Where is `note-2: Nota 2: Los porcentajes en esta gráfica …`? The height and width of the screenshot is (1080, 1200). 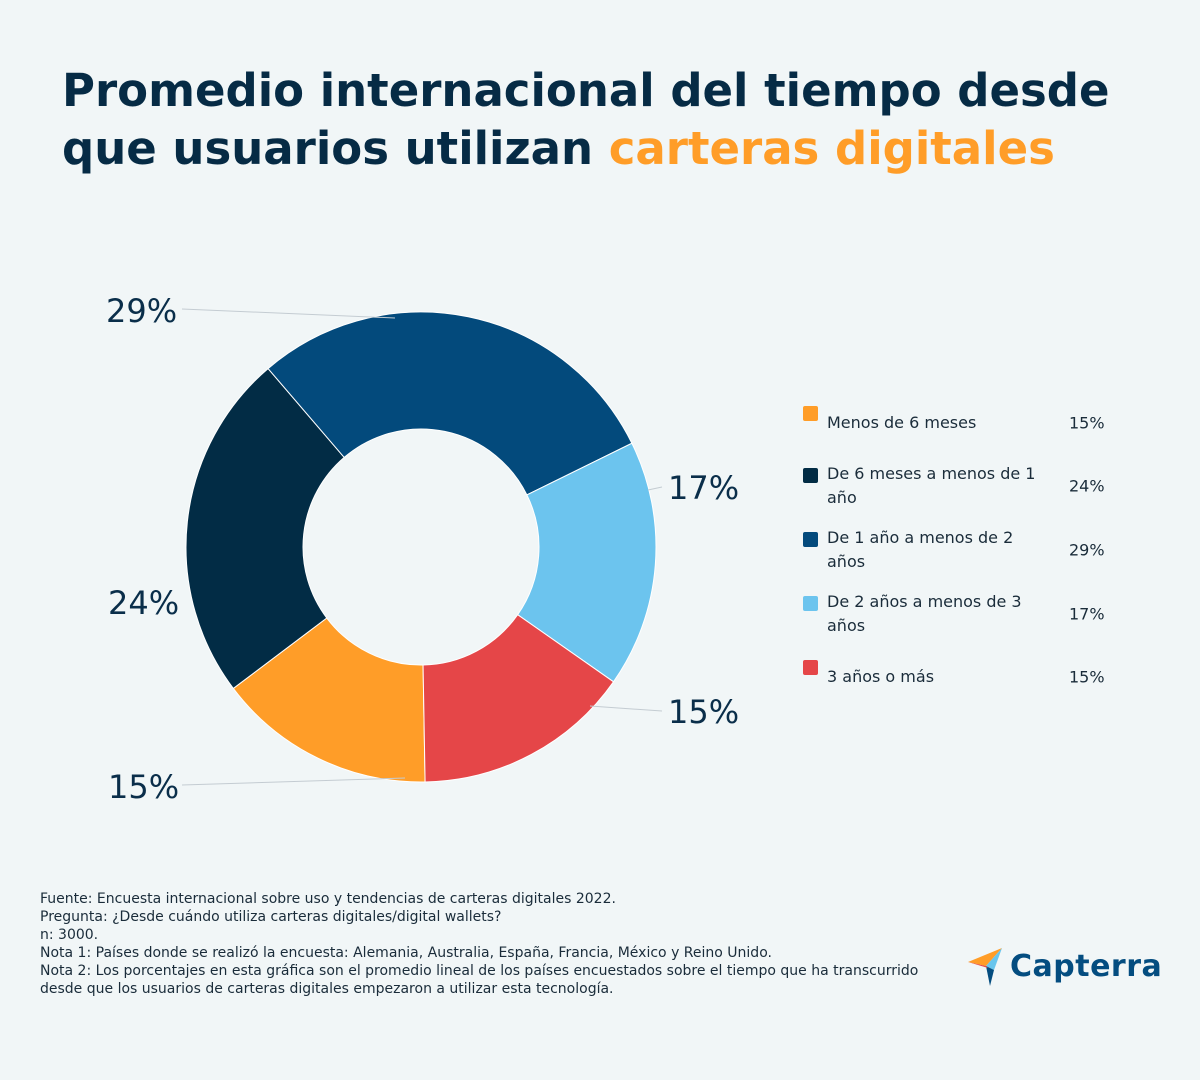 note-2: Nota 2: Los porcentajes en esta gráfica … is located at coordinates (479, 980).